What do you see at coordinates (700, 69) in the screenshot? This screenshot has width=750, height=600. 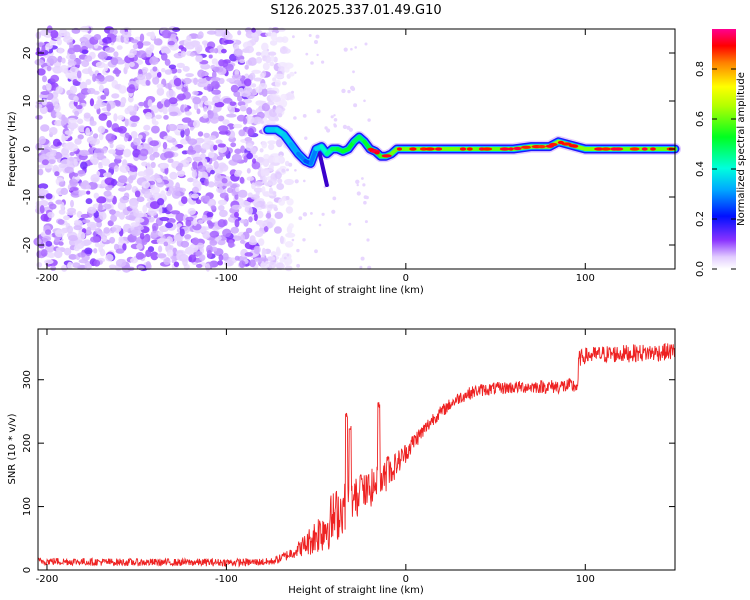 I see `colorbar-tick-label: 0.8` at bounding box center [700, 69].